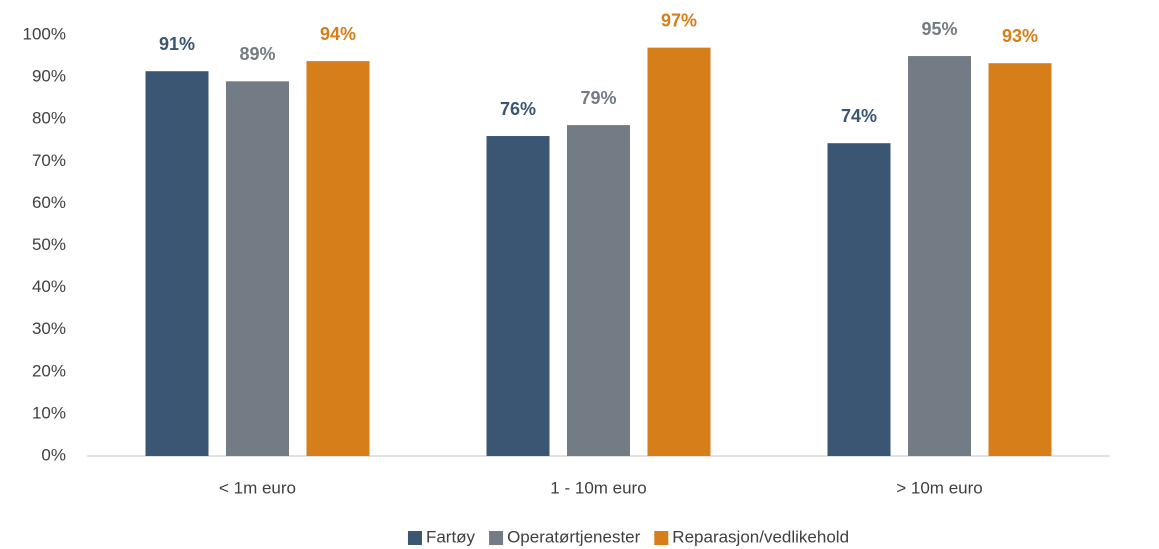 This screenshot has height=549, width=1159. Describe the element at coordinates (598, 98) in the screenshot. I see `data-label: 79%` at that location.